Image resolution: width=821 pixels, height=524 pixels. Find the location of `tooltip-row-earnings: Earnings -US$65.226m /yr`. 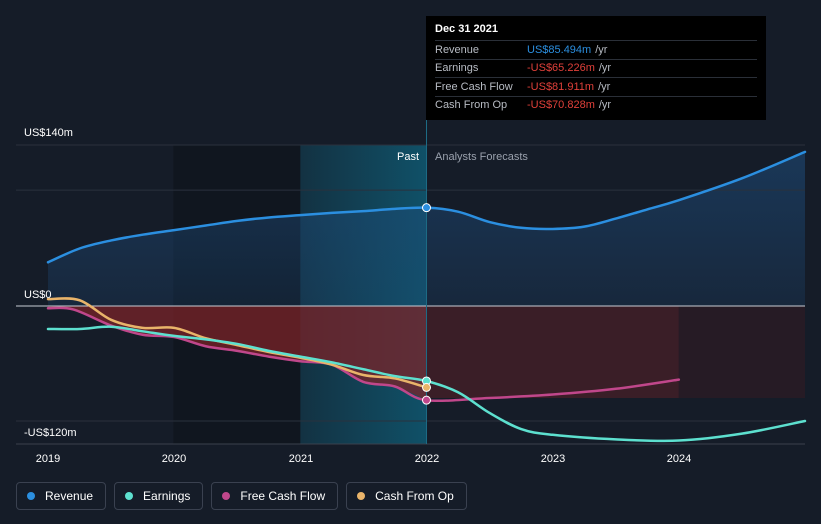

tooltip-row-earnings: Earnings -US$65.226m /yr is located at coordinates (596, 68).